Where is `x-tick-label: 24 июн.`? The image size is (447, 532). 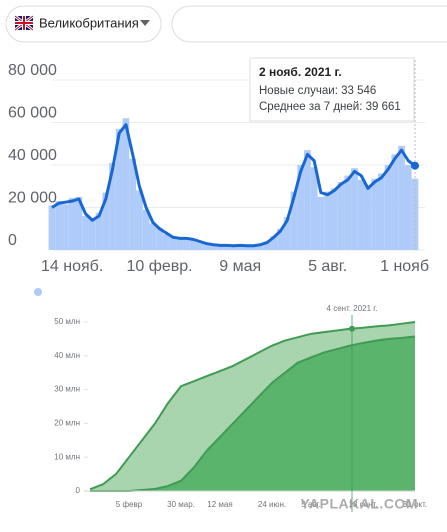 x-tick-label: 24 июн. is located at coordinates (272, 504).